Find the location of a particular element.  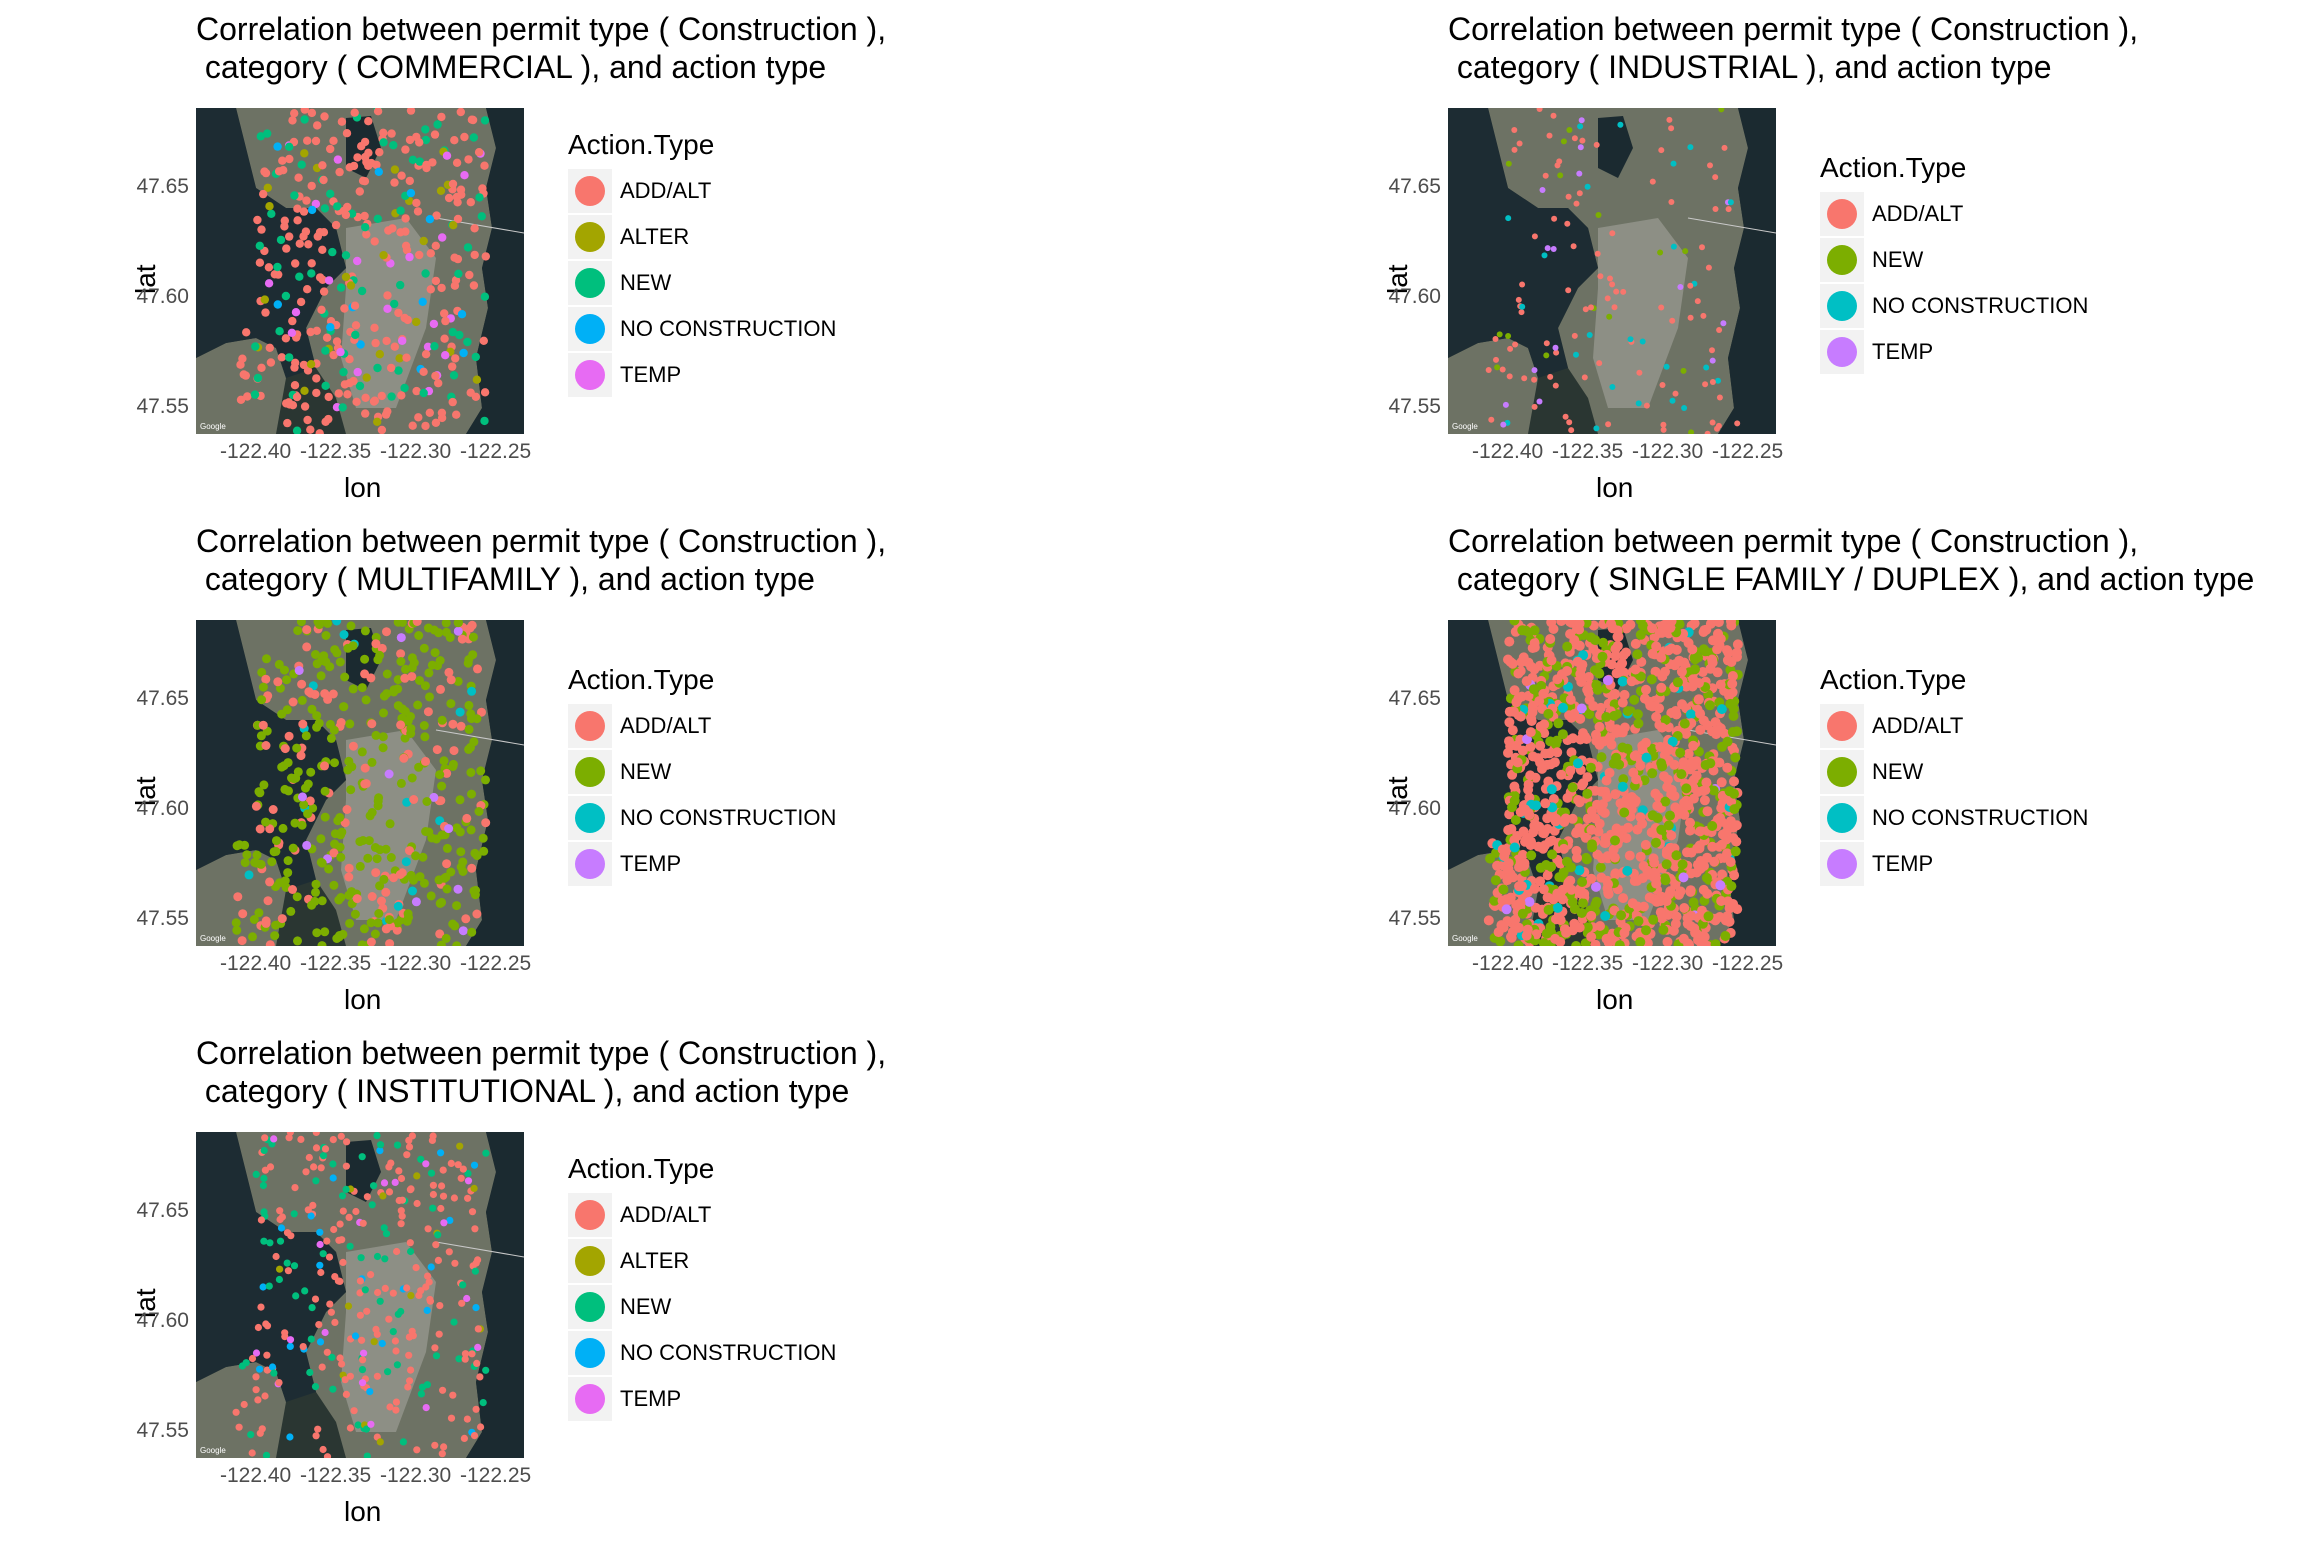

map-svg is located at coordinates (1612, 271).